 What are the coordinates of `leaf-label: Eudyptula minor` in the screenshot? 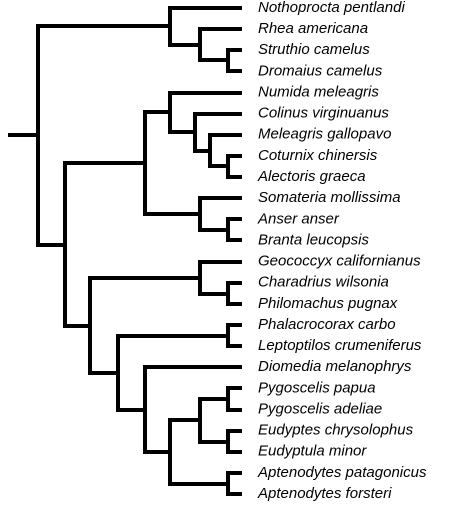 It's located at (312, 451).